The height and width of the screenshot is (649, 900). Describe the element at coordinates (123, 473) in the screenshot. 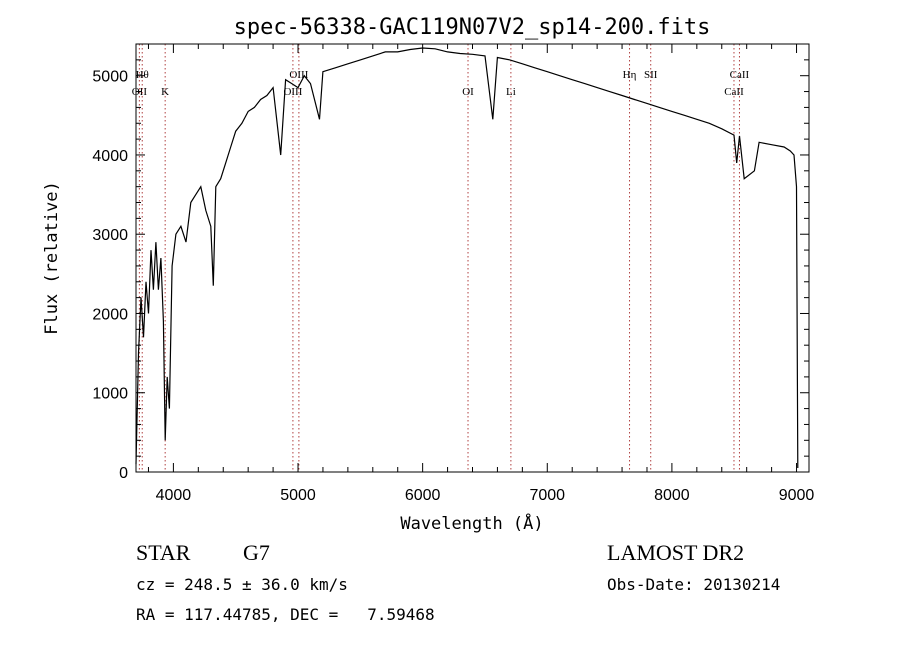

I see `y-tick-label: 0` at that location.